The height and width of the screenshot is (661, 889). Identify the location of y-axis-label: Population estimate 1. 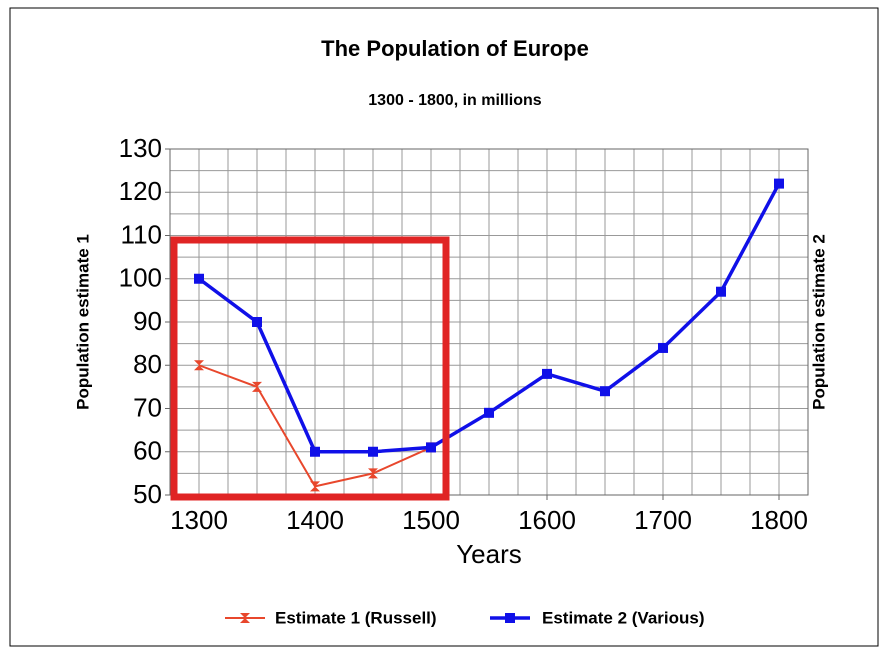
(82, 322).